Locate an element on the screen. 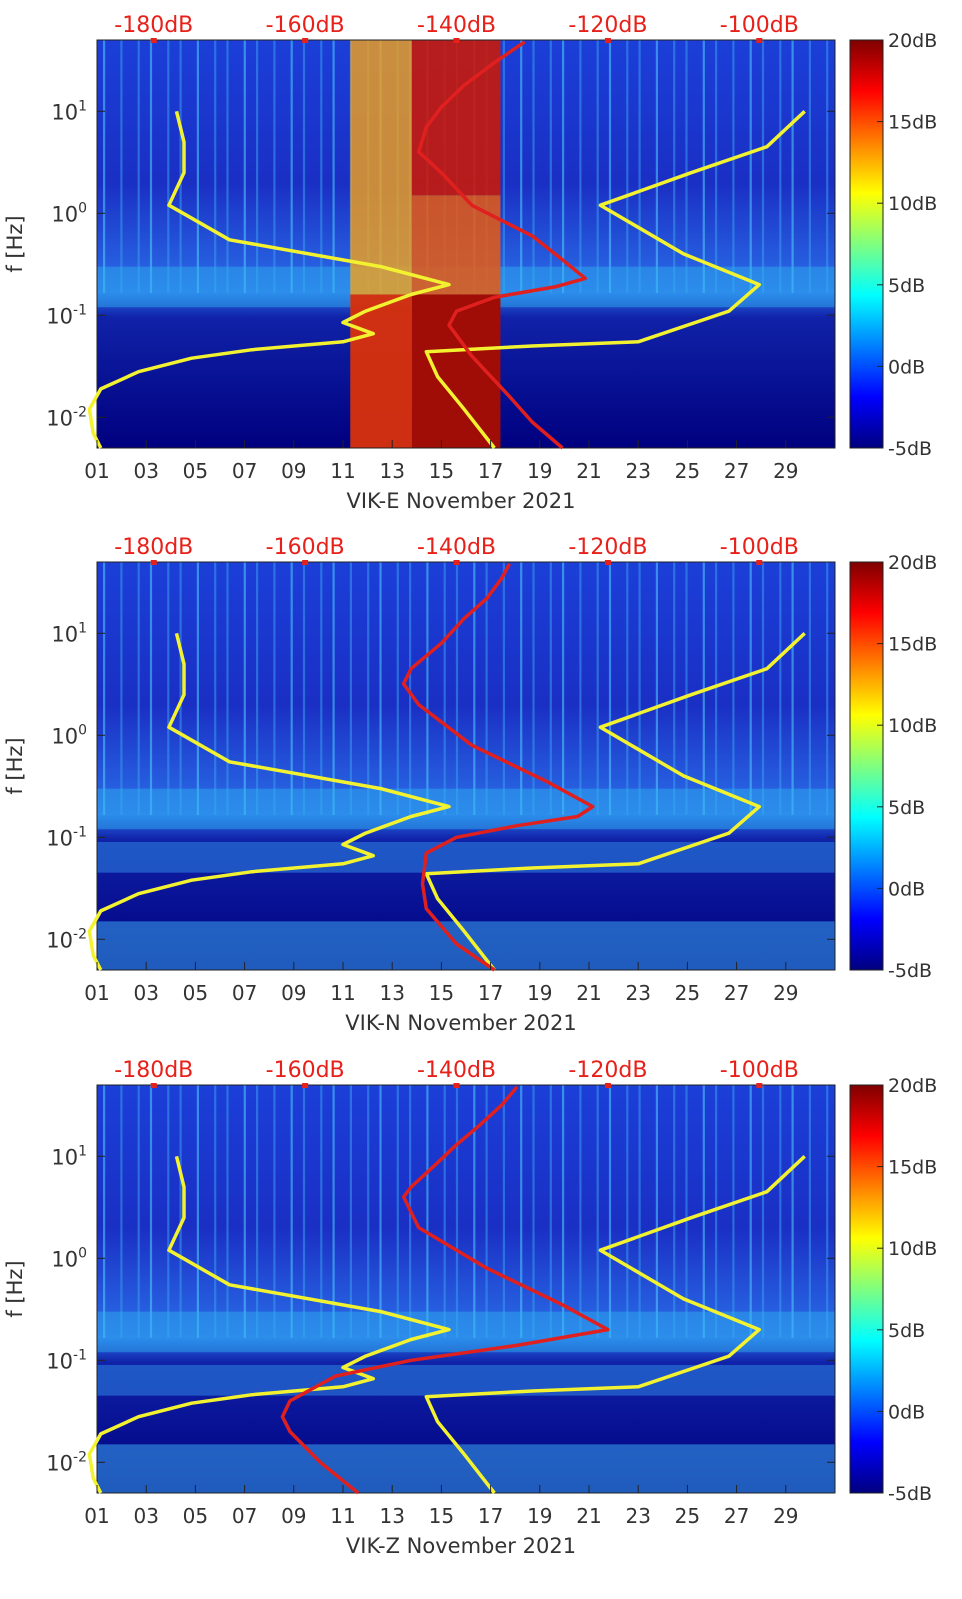 This screenshot has height=1599, width=962. top-axis-tick-label: -100dB is located at coordinates (759, 547).